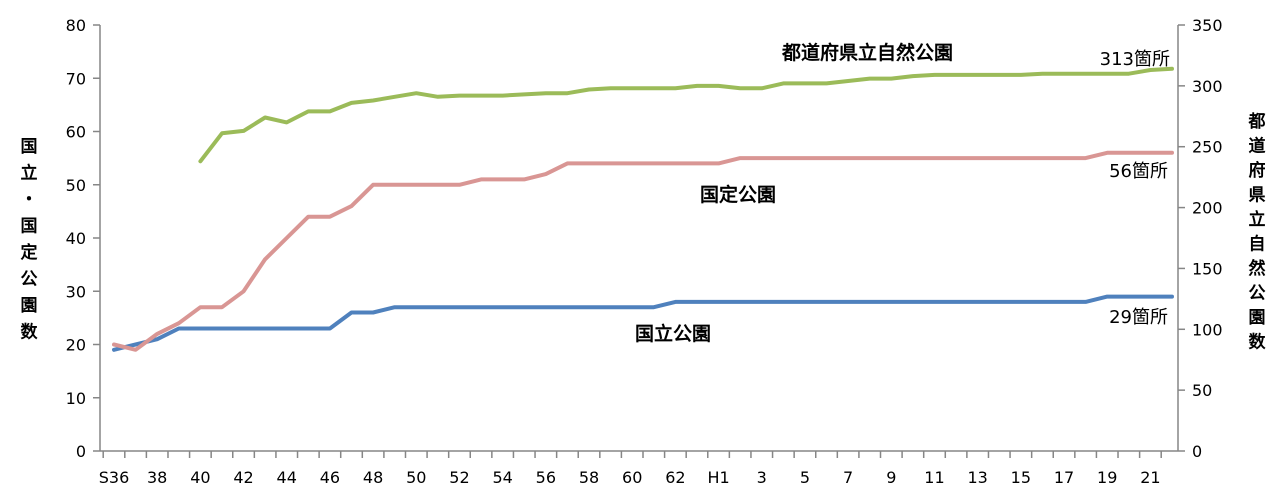 This screenshot has width=1275, height=493. I want to click on y-left-tick-label: 50, so click(76, 185).